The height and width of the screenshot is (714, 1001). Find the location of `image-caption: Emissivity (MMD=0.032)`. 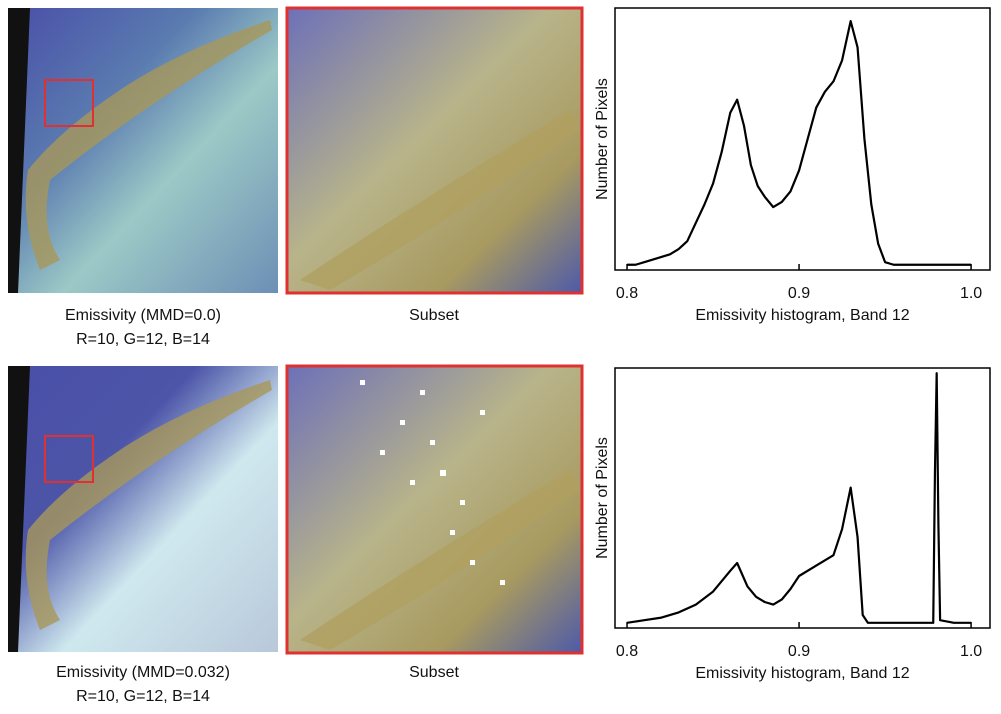

image-caption: Emissivity (MMD=0.032) is located at coordinates (143, 672).